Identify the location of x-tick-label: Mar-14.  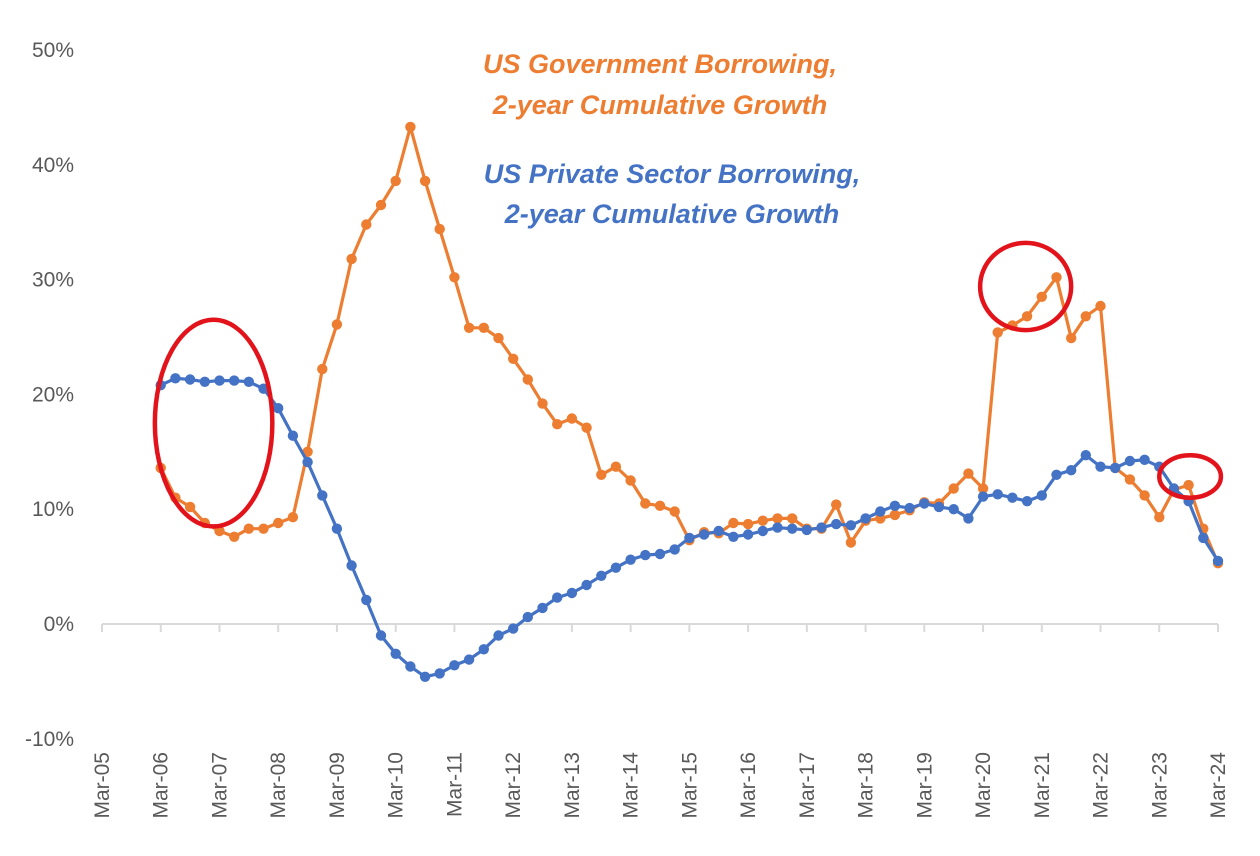
(631, 785).